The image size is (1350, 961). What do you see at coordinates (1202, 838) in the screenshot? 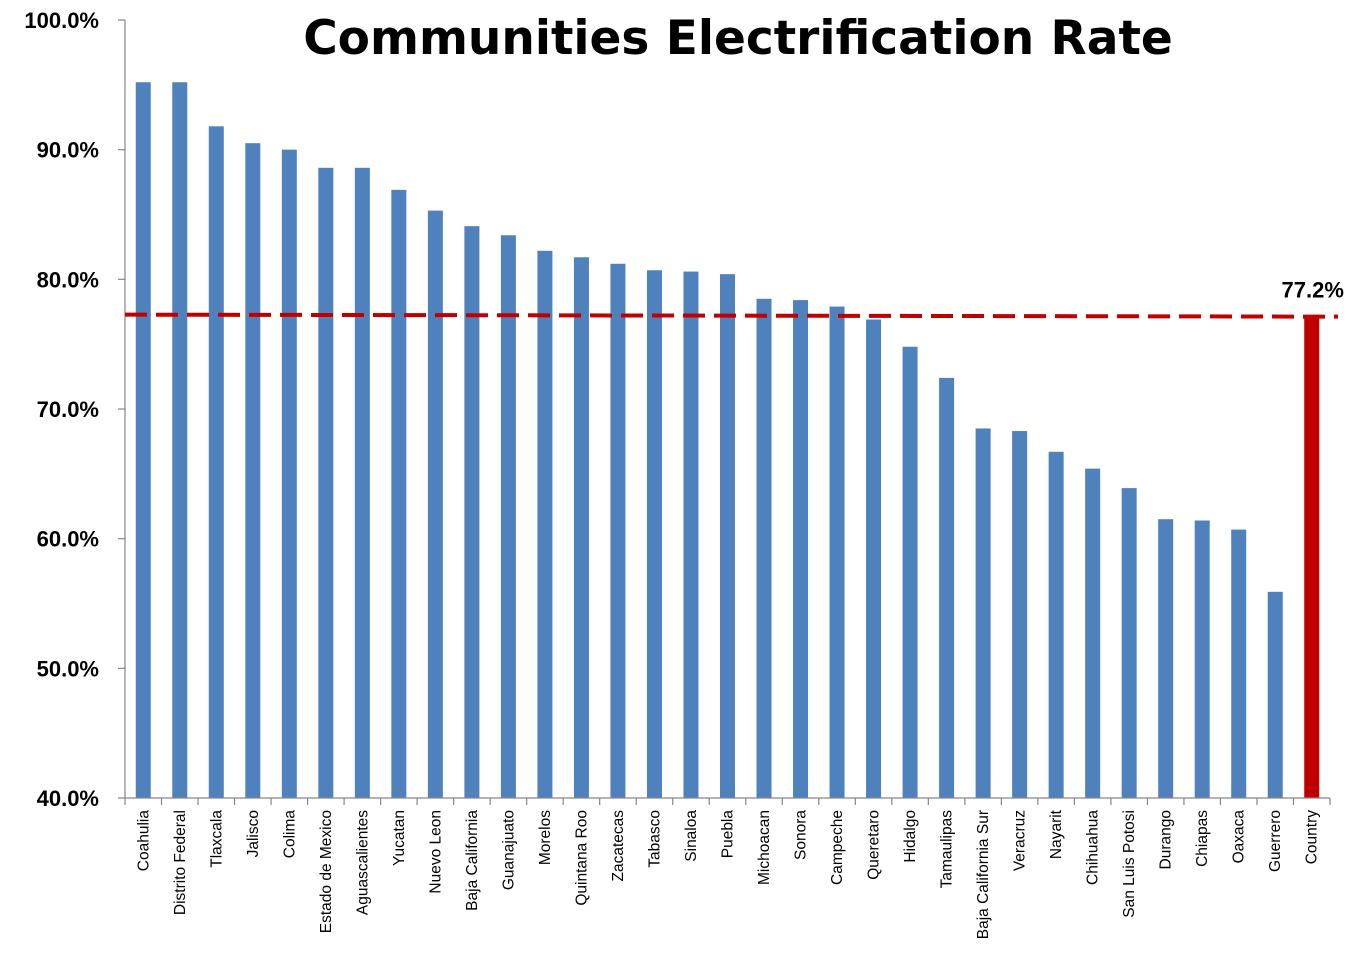
I see `x-tick-label: Chiapas` at bounding box center [1202, 838].